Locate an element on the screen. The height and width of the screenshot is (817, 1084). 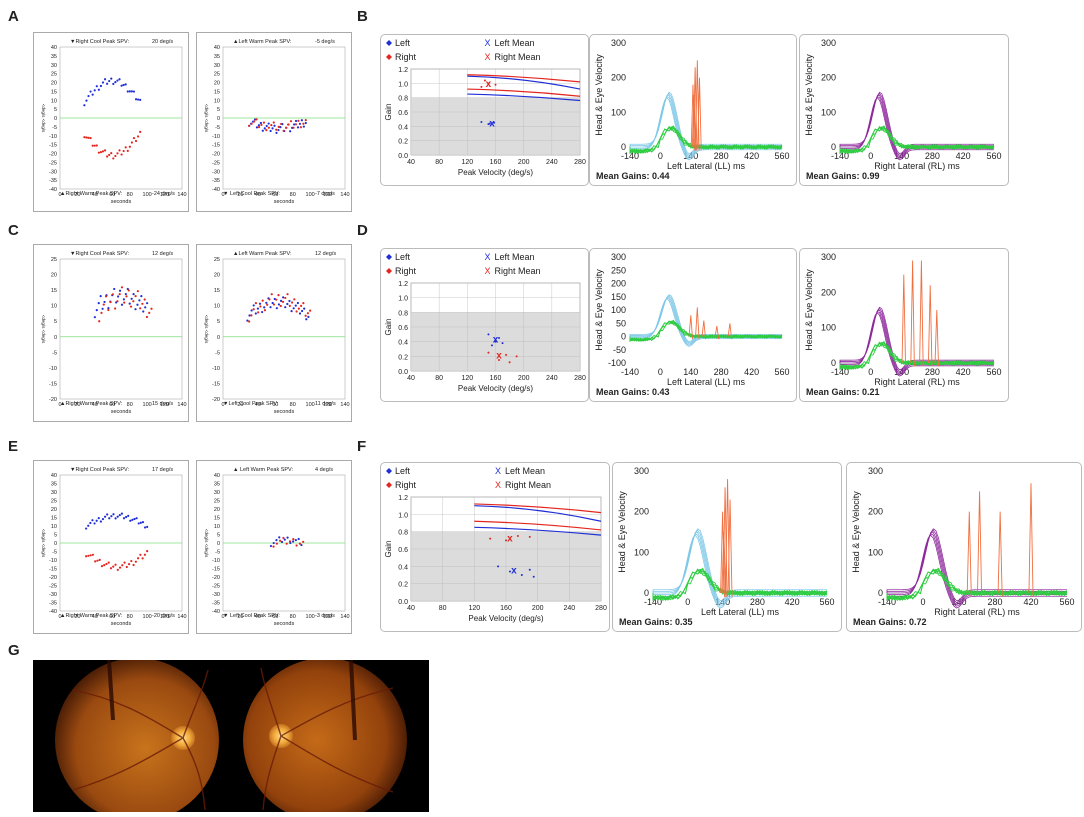
legend-left-mean: Left Mean is located at coordinates (525, 471).